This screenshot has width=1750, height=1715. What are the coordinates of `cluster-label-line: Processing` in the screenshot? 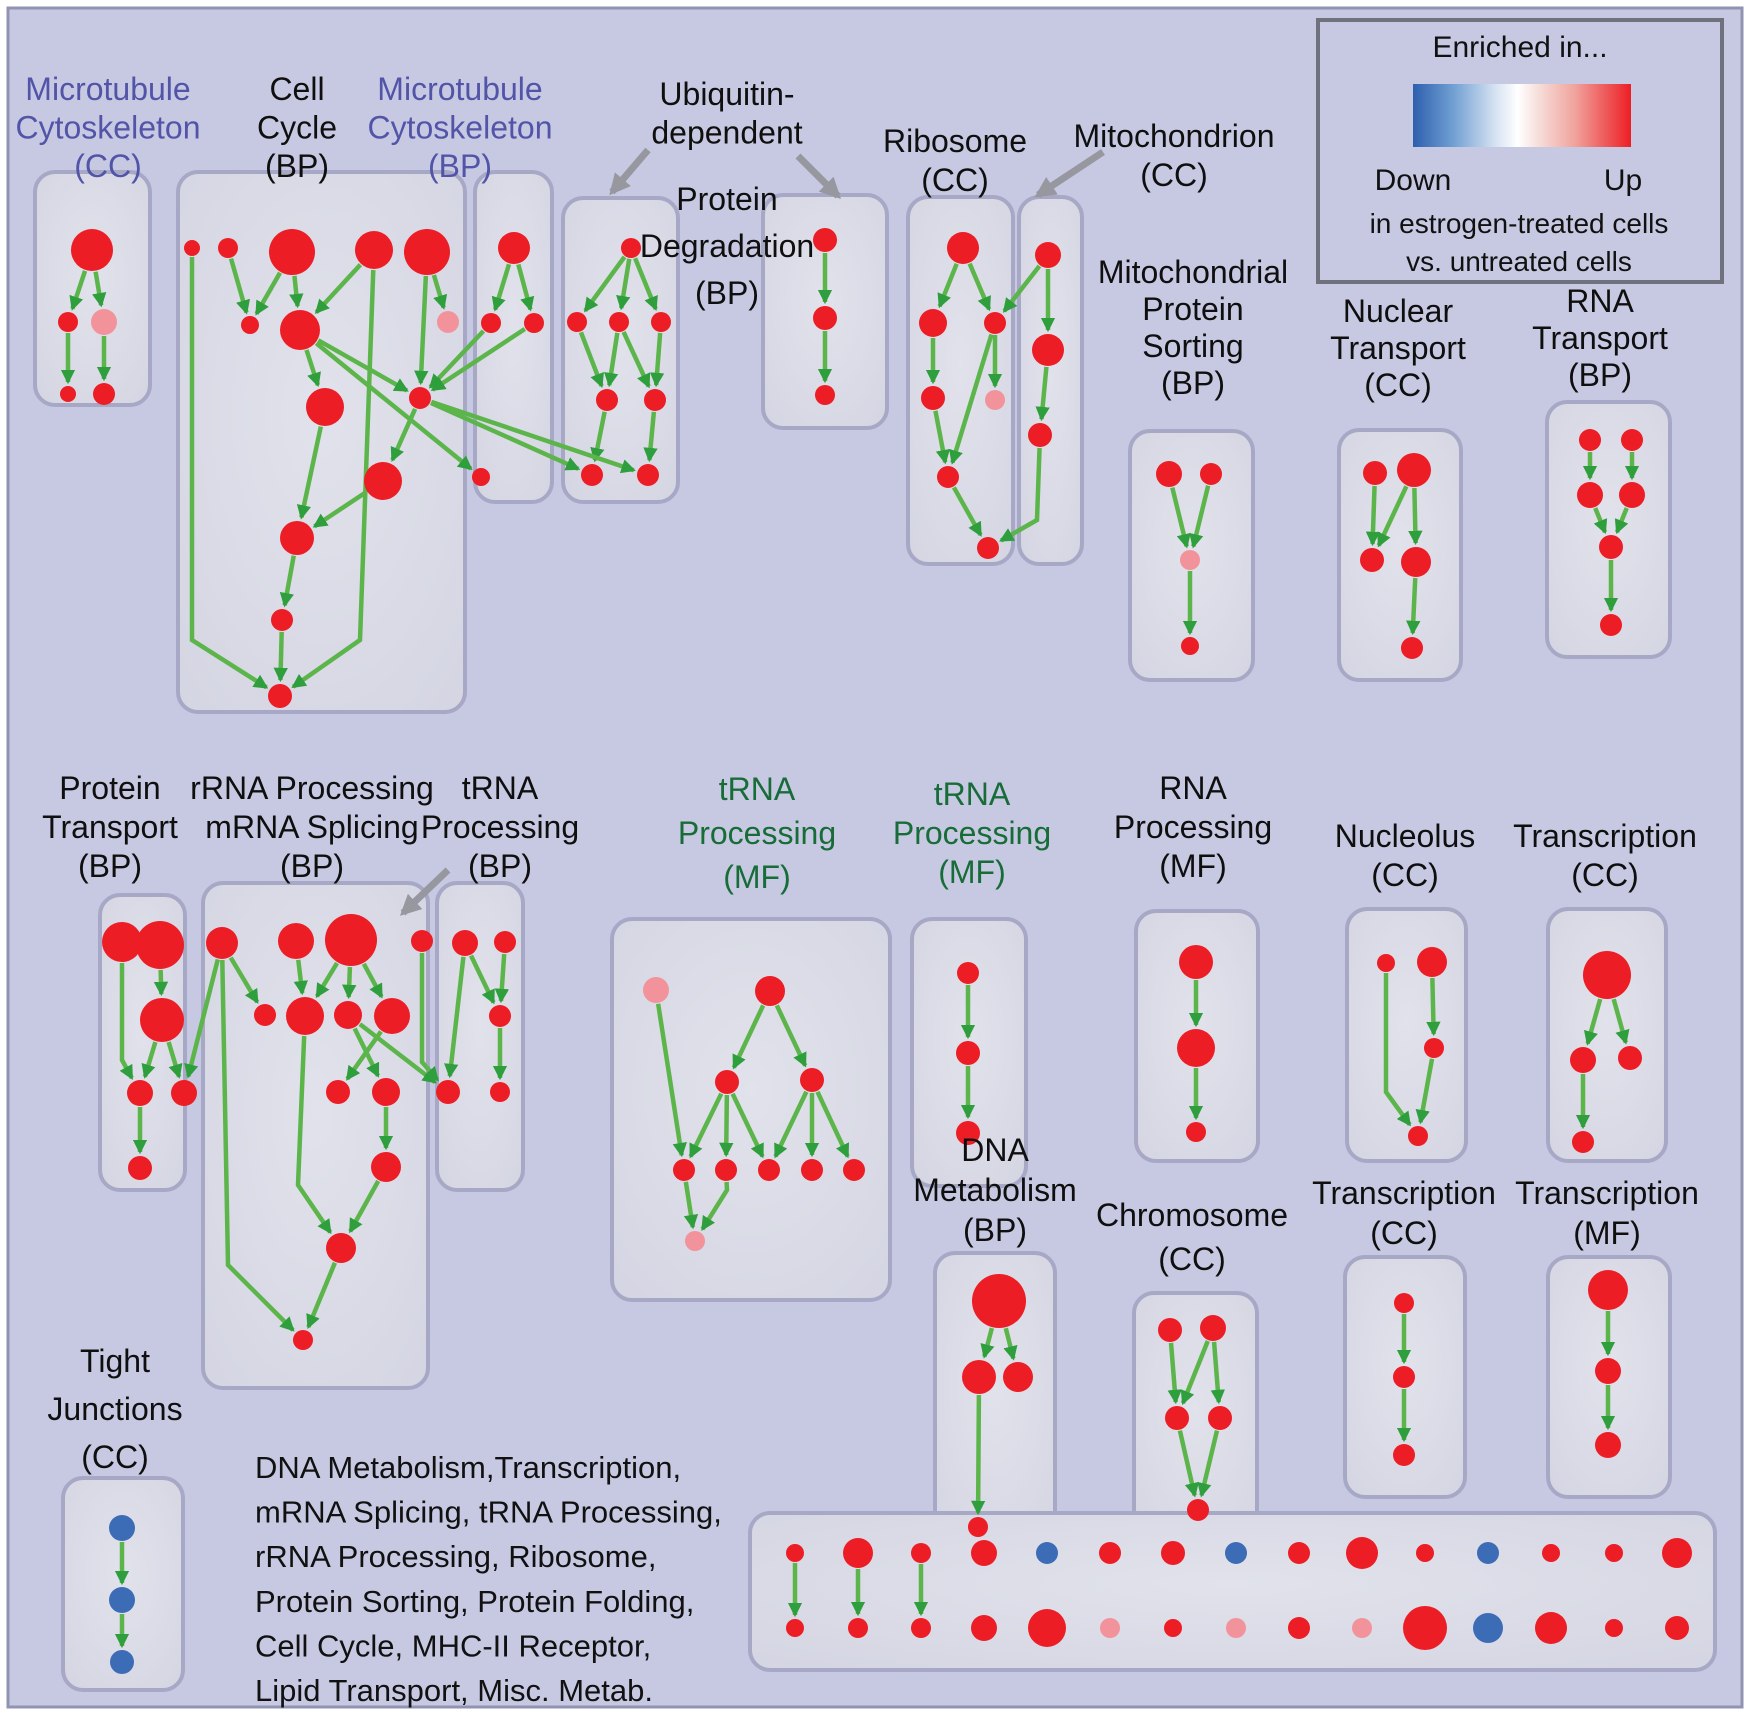 It's located at (757, 833).